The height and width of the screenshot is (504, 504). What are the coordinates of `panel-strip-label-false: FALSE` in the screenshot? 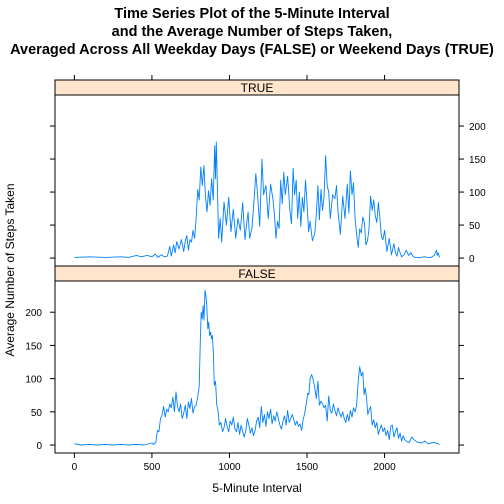 It's located at (256, 274).